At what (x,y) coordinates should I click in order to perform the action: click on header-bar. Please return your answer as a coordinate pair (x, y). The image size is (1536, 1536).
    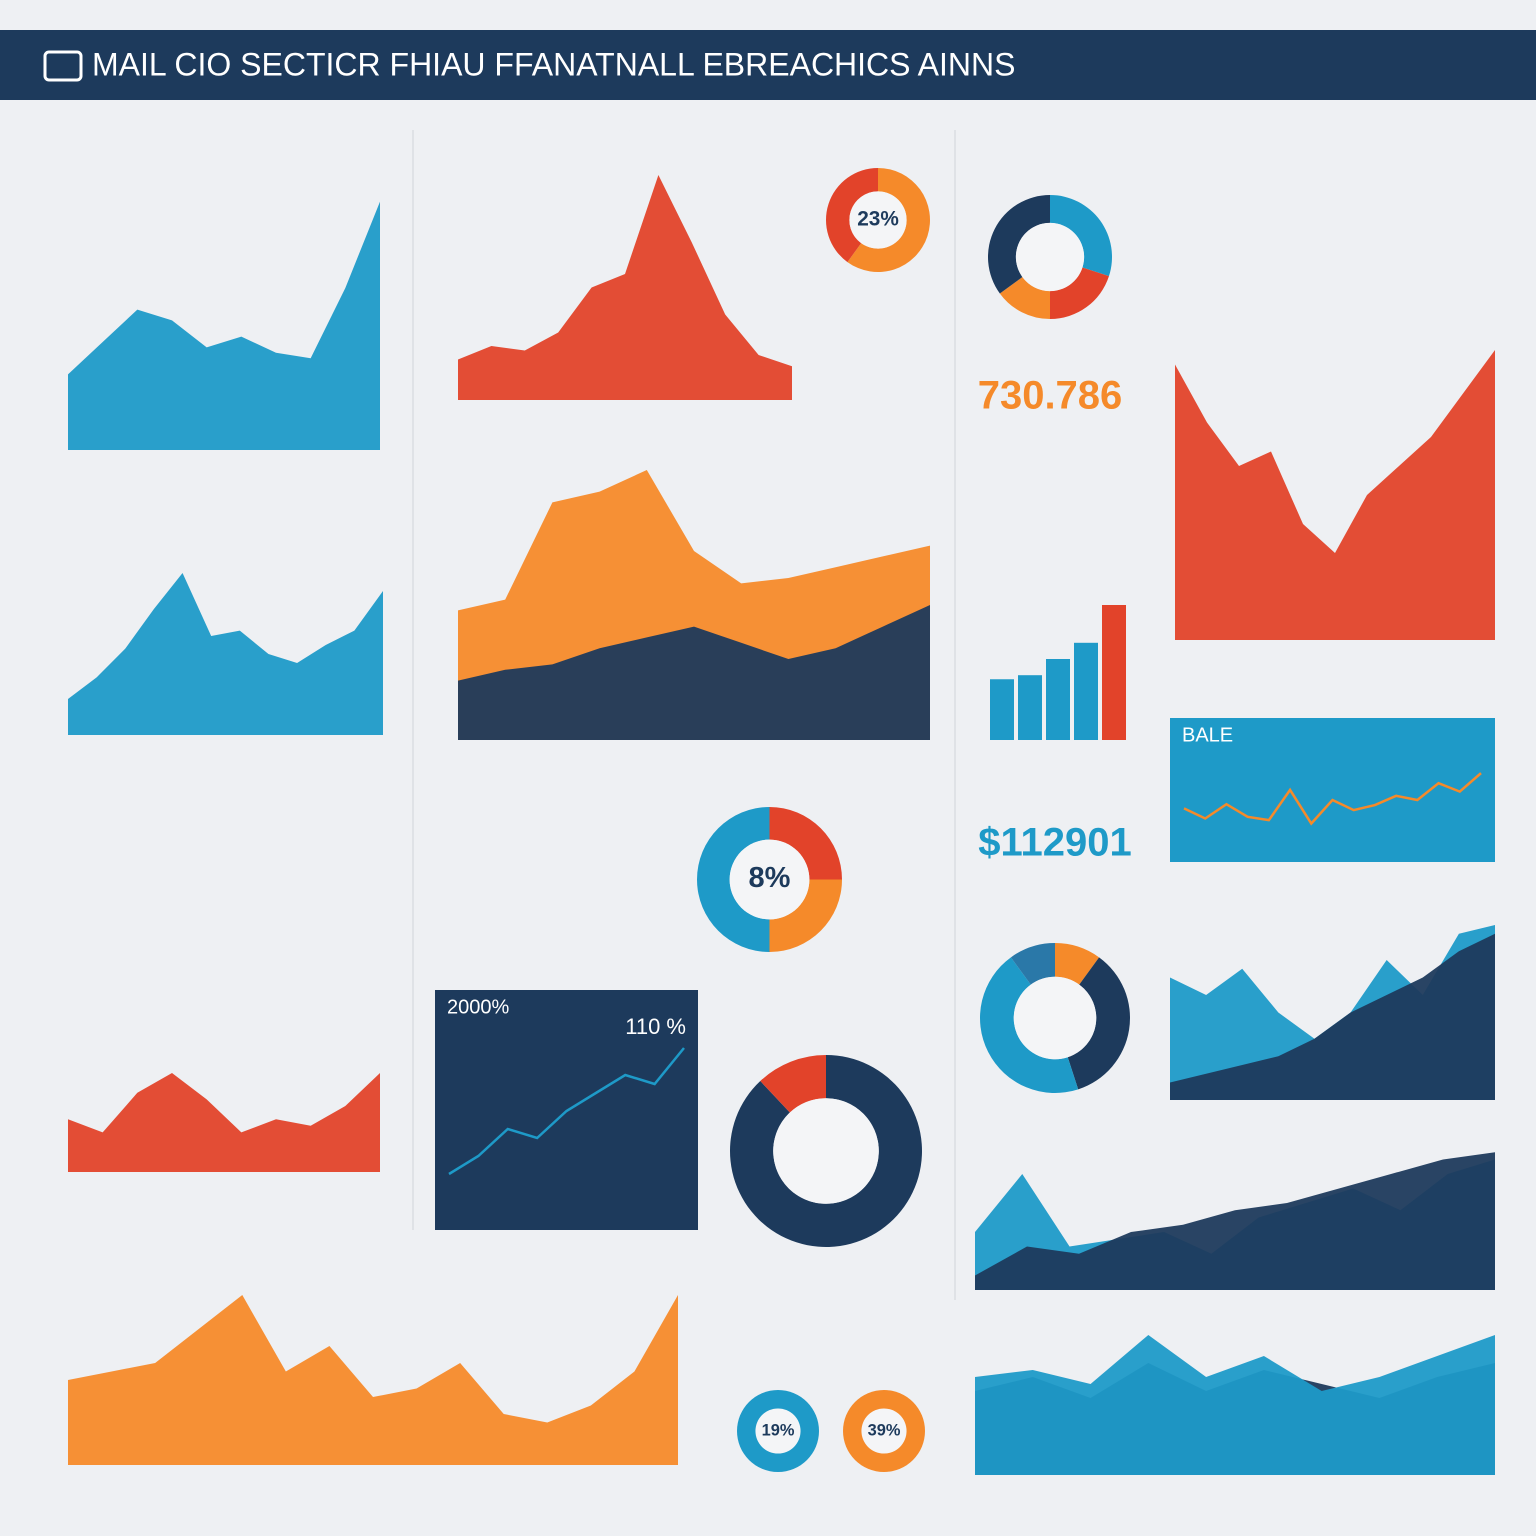
    Looking at the image, I should click on (768, 65).